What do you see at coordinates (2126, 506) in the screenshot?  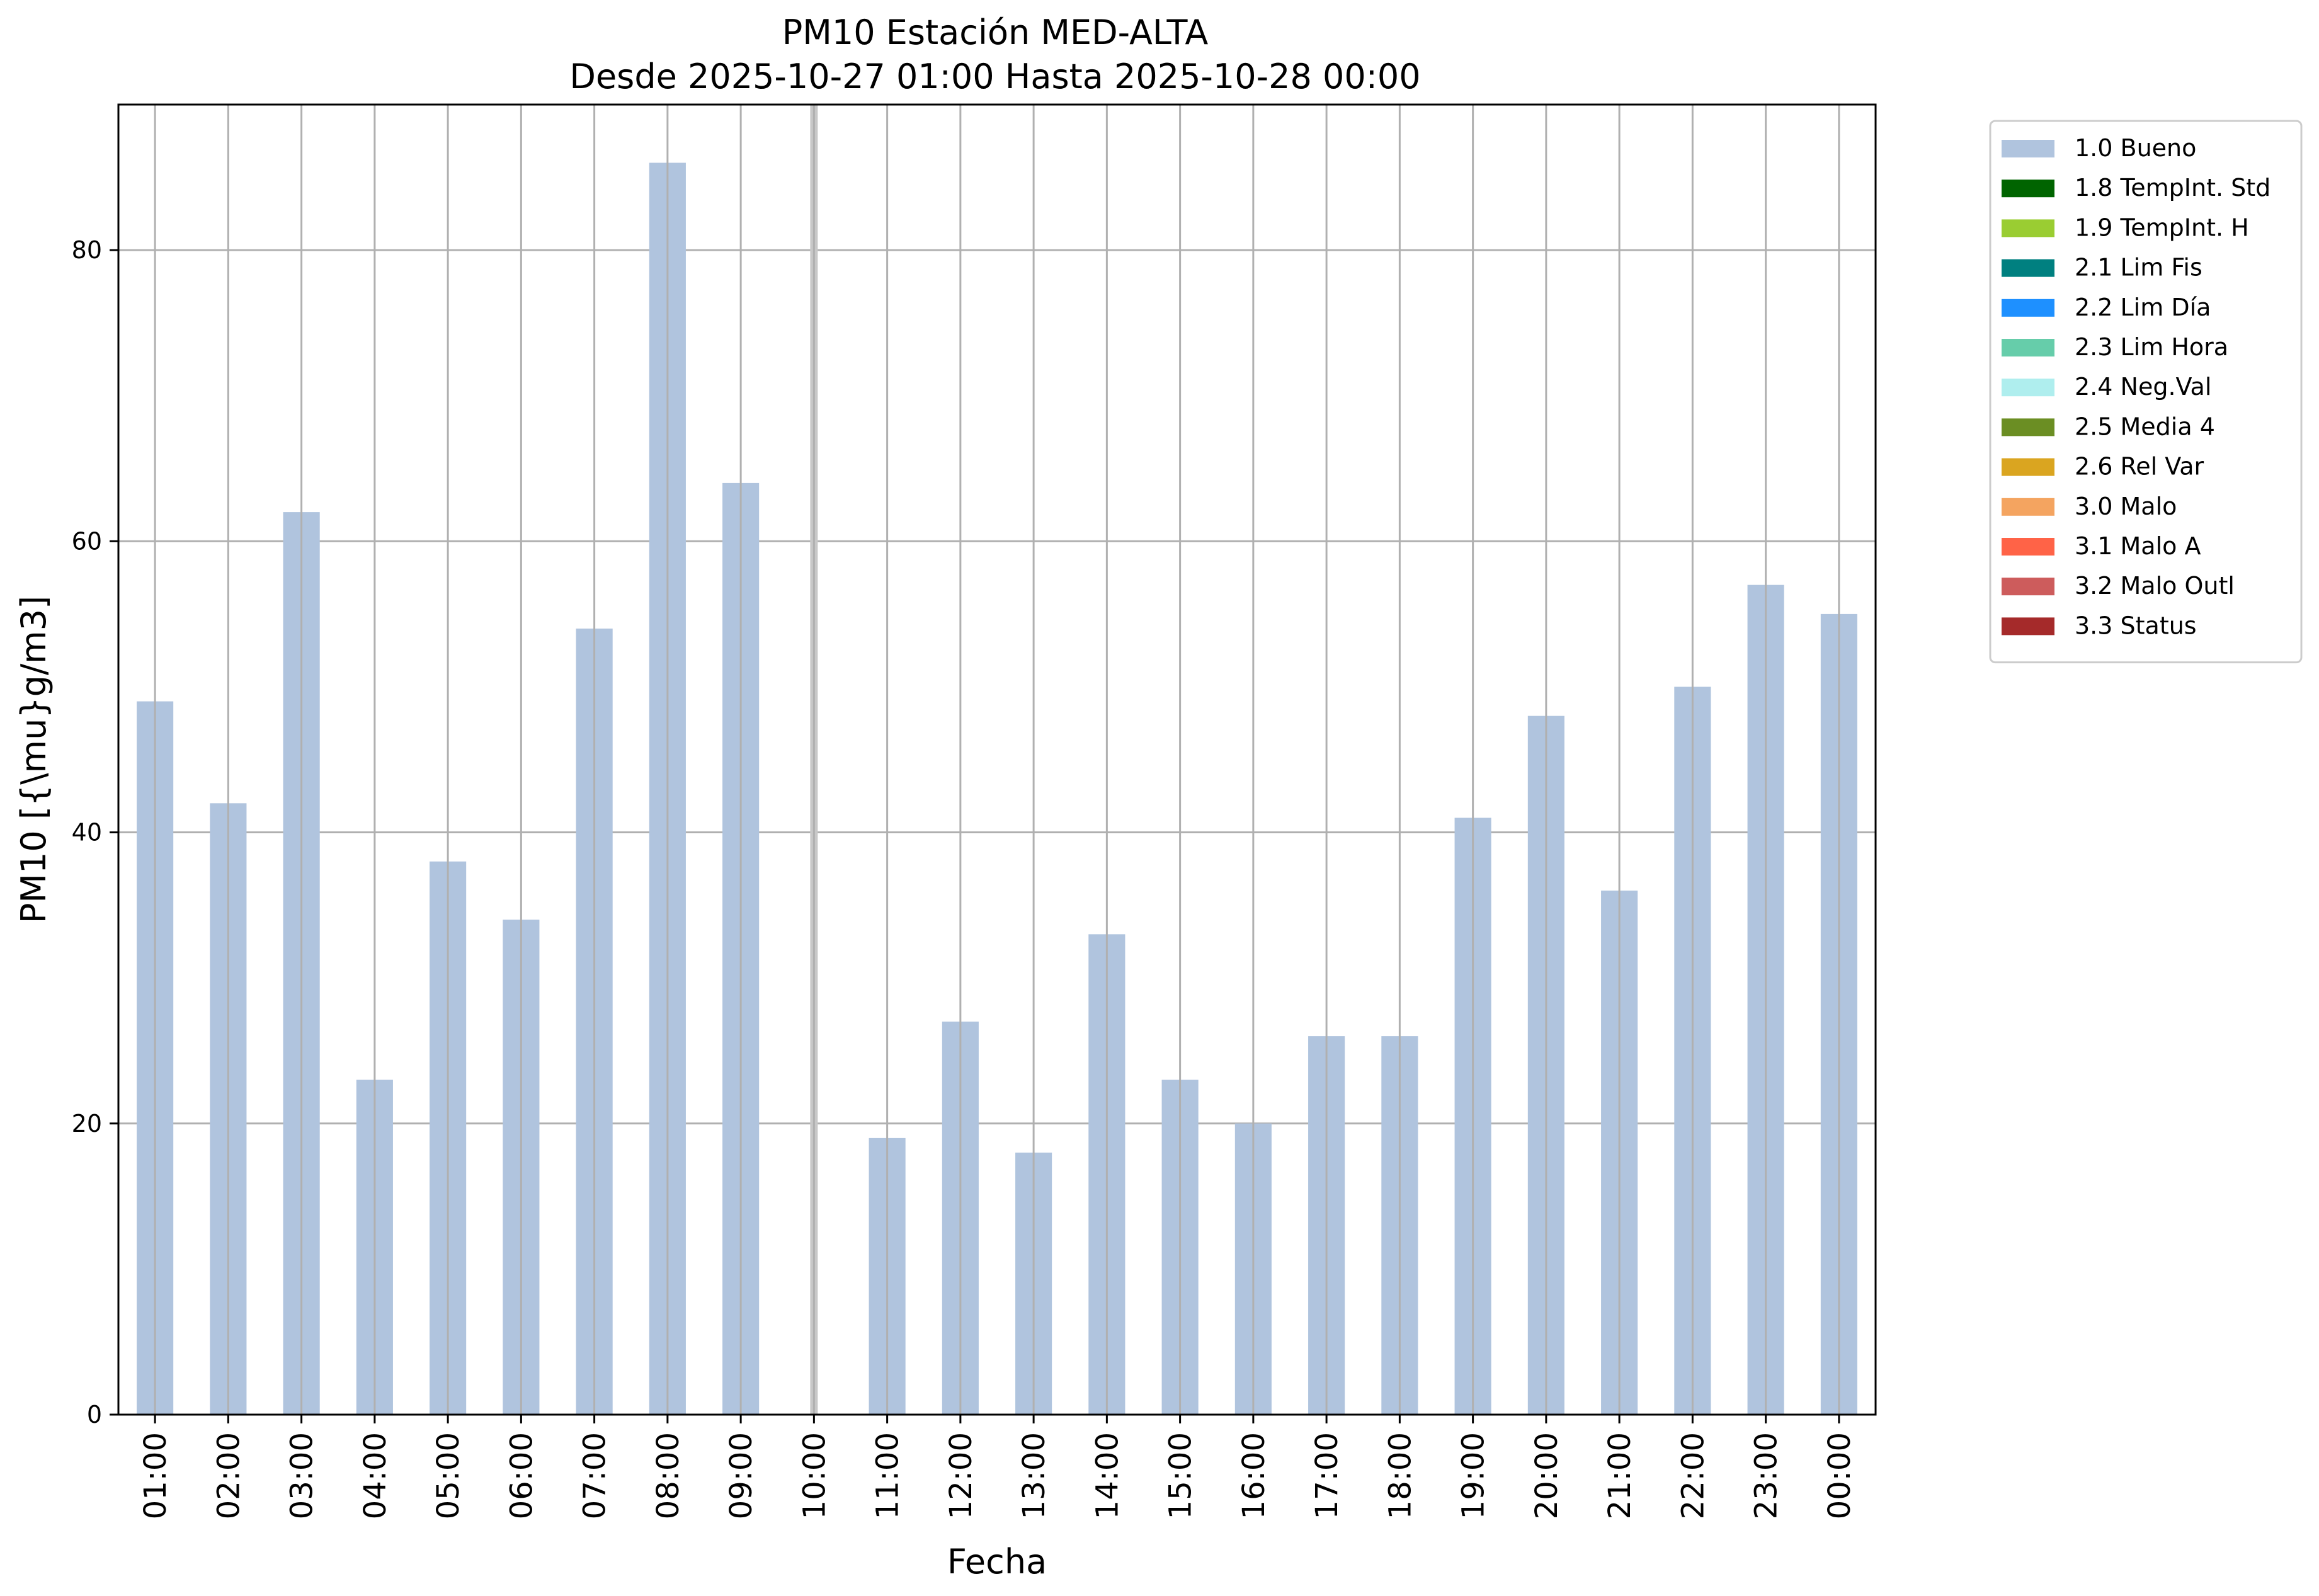 I see `legend-label: 3.0 Malo` at bounding box center [2126, 506].